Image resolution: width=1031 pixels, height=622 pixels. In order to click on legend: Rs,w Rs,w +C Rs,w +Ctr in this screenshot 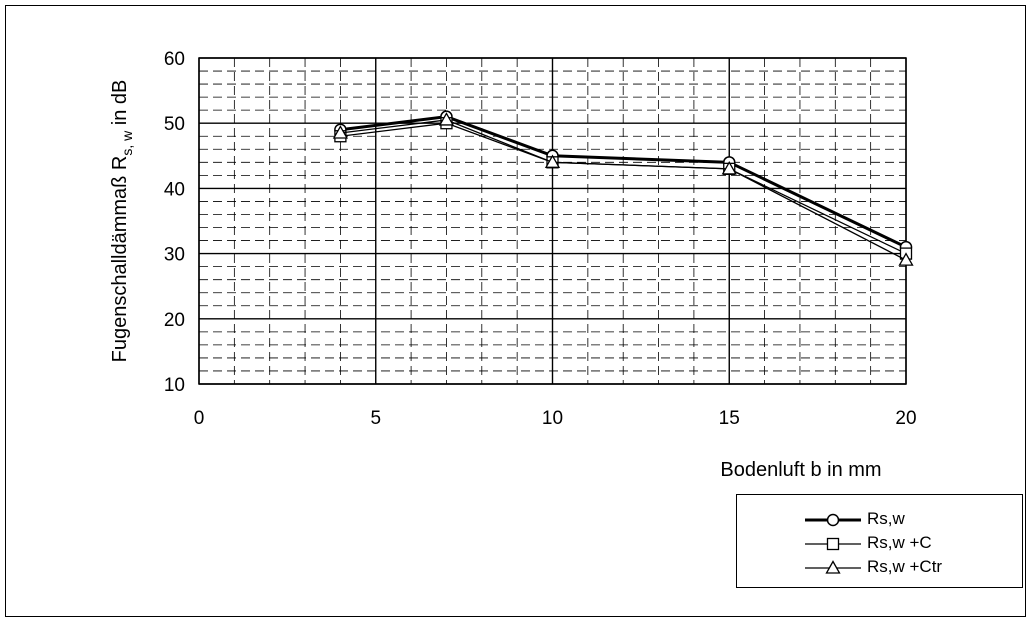, I will do `click(879, 541)`.